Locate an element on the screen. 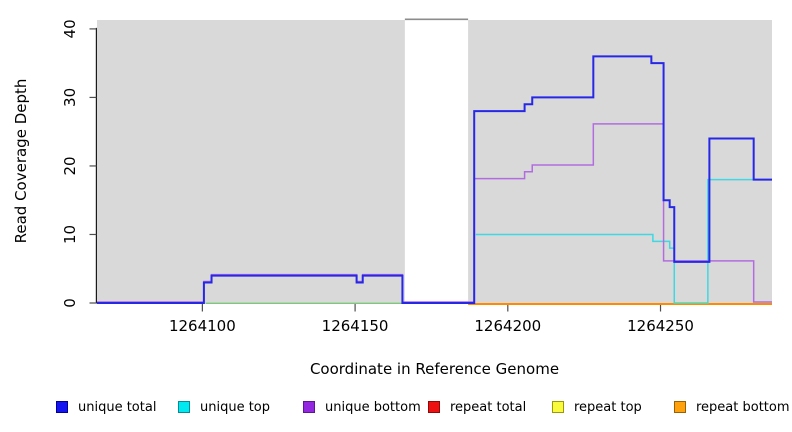 The image size is (792, 432). y-tick-label: 0 is located at coordinates (70, 303).